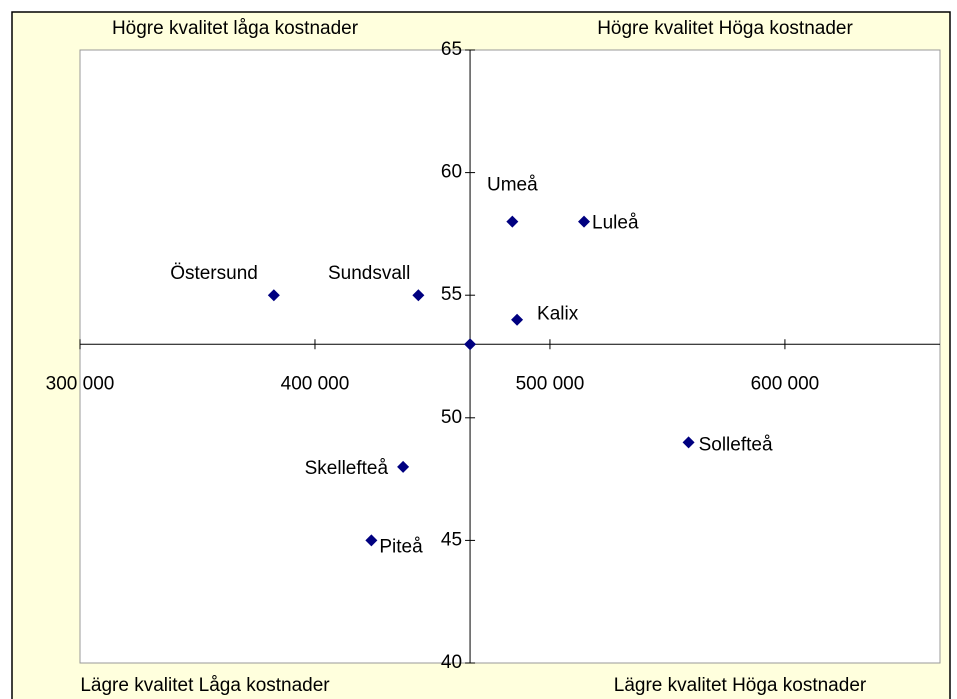  What do you see at coordinates (369, 273) in the screenshot?
I see `point-label: Sundsvall` at bounding box center [369, 273].